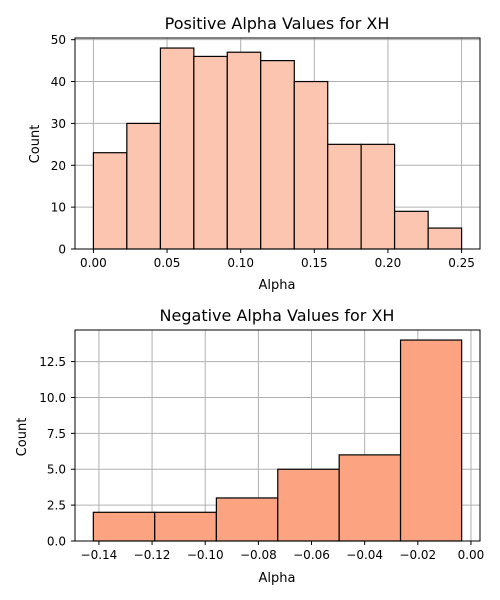 The image size is (500, 600). I want to click on x-tick-label: −0.06, so click(311, 555).